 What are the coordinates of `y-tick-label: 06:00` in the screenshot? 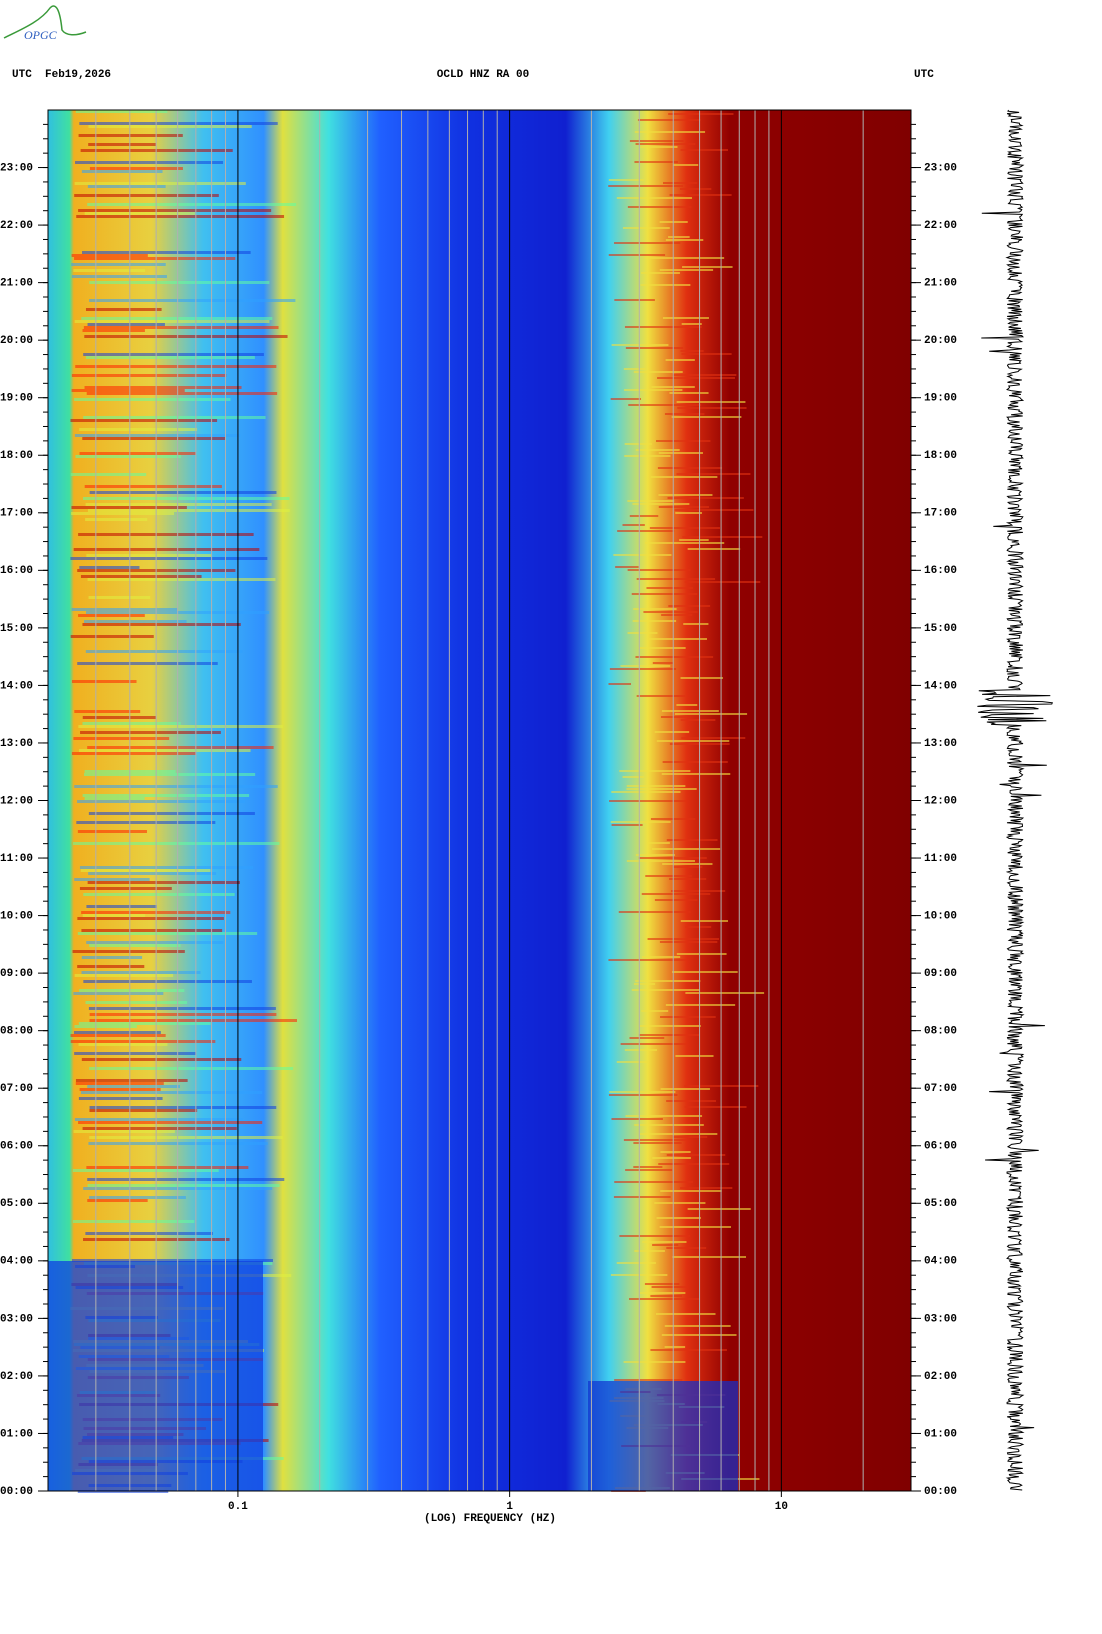 It's located at (940, 1147).